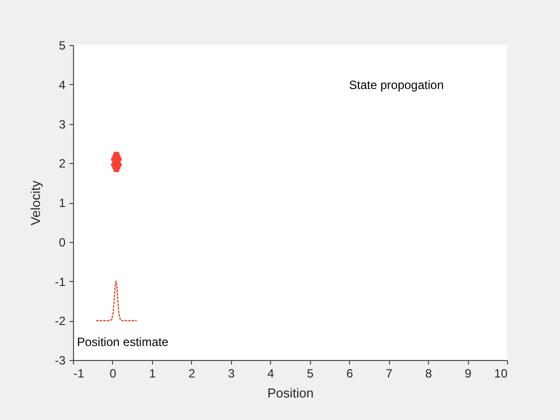 The image size is (560, 420). What do you see at coordinates (60, 321) in the screenshot?
I see `y-tick-label: -2` at bounding box center [60, 321].